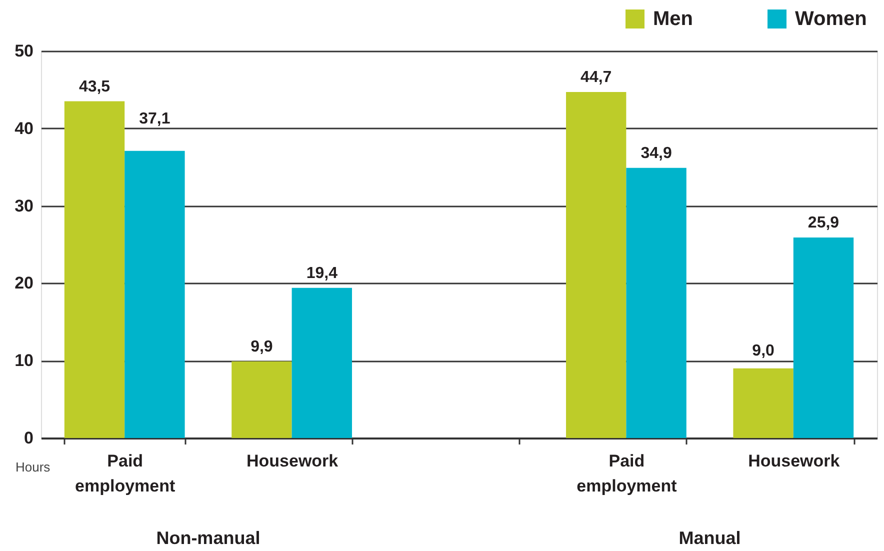 The image size is (884, 551). What do you see at coordinates (94, 87) in the screenshot?
I see `data-label: 43,5` at bounding box center [94, 87].